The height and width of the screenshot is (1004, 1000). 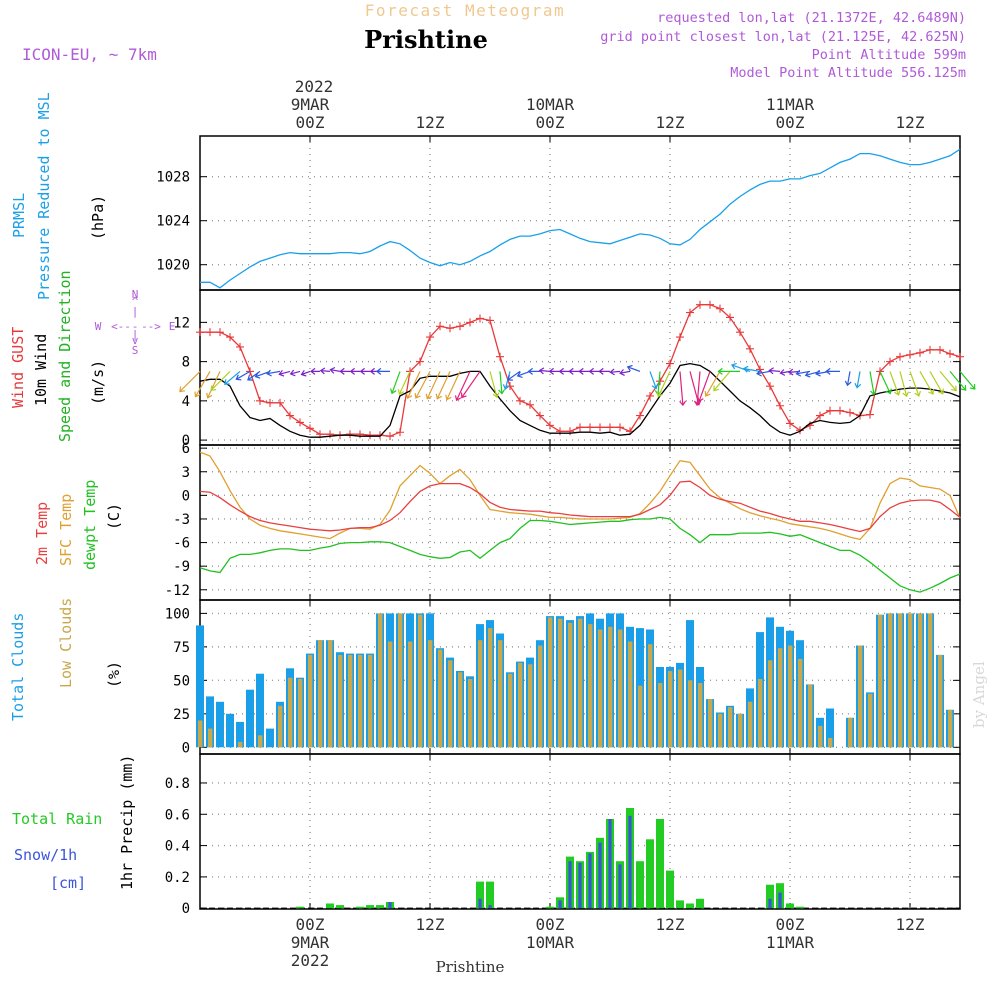 What do you see at coordinates (44, 196) in the screenshot?
I see `pressure-label-long: Pressure Reduced to MSL` at bounding box center [44, 196].